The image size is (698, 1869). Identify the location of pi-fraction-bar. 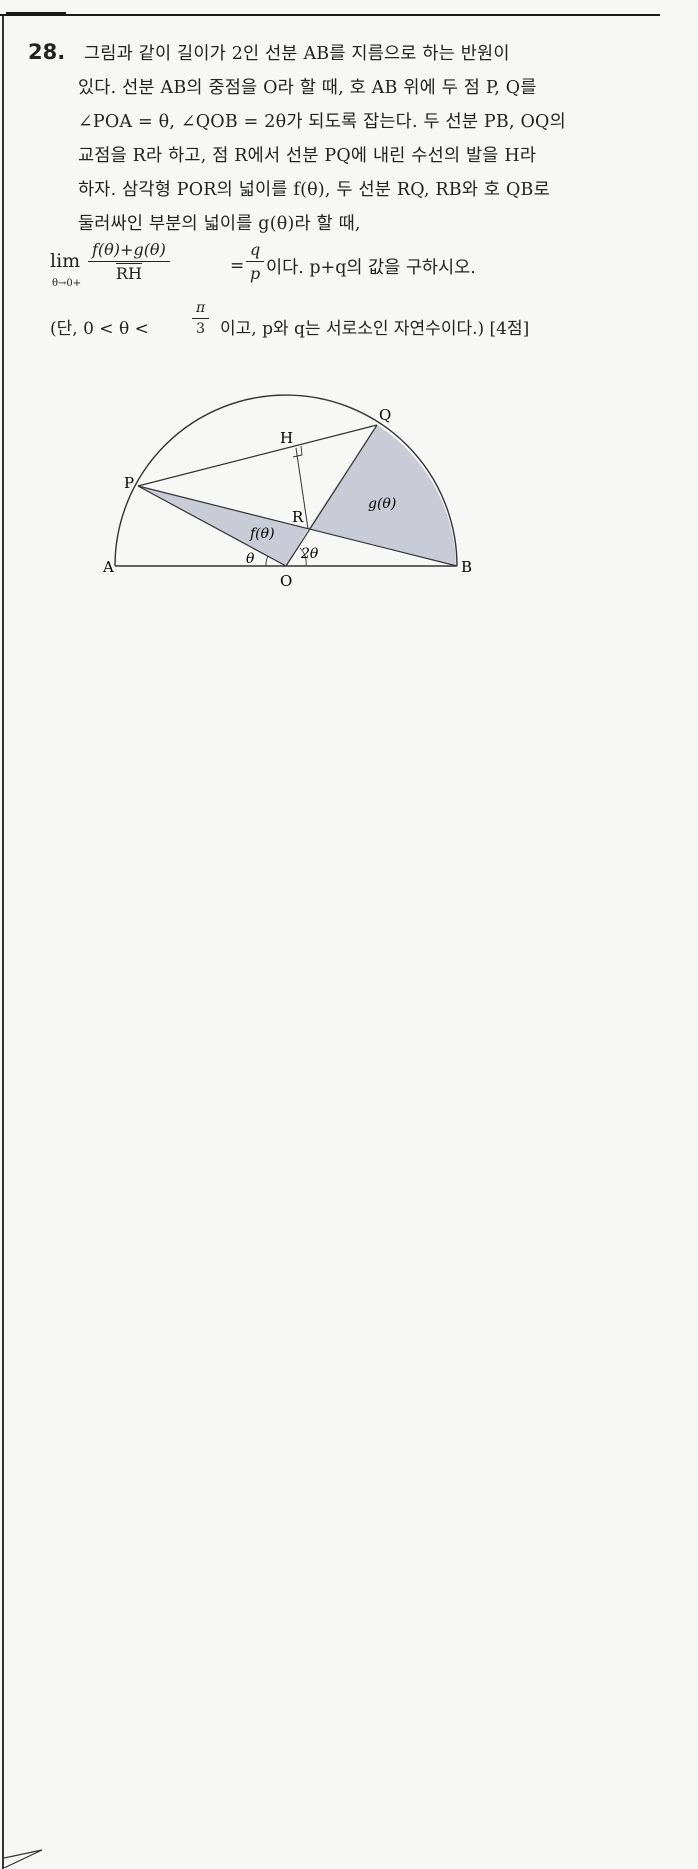
(201, 318).